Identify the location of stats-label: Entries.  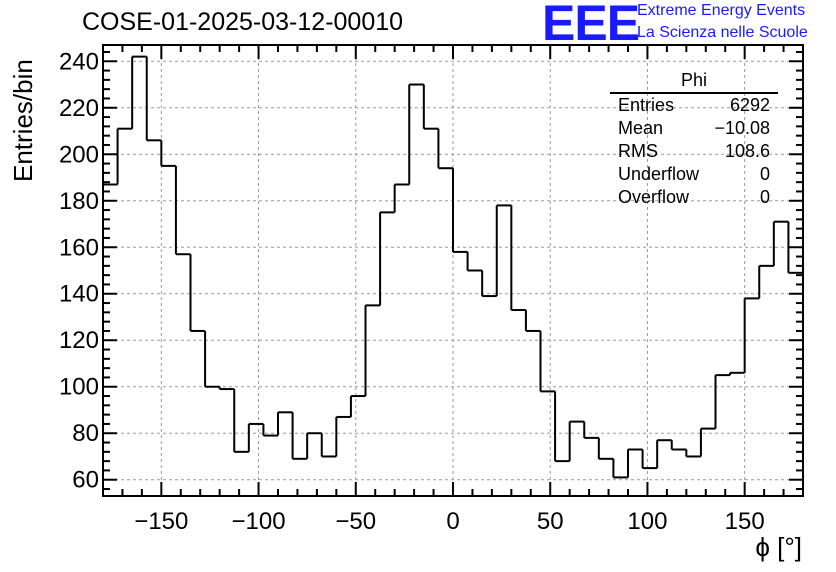
(646, 105).